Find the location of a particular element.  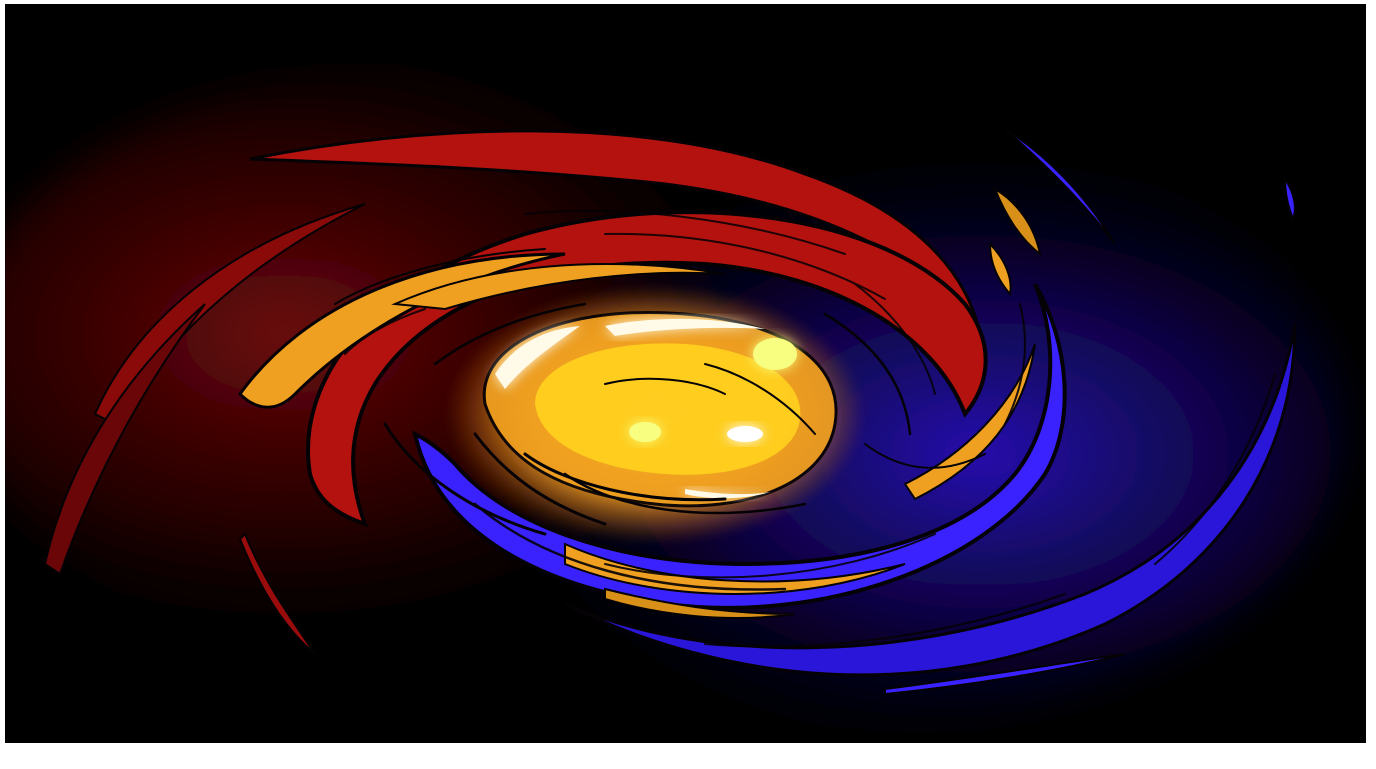

orange-band-top is located at coordinates (558, 287).